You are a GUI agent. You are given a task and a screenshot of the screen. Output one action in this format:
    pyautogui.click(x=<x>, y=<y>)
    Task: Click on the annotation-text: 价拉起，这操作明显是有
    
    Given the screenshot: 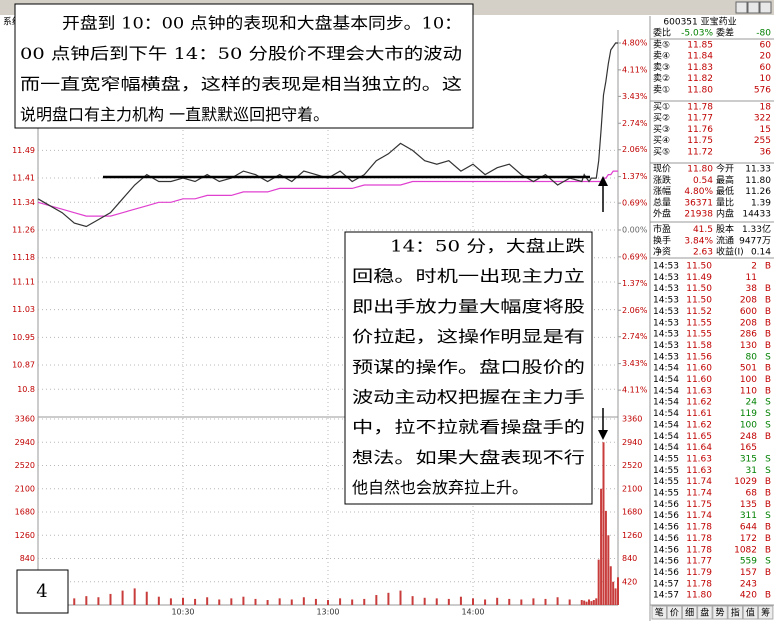 What is the action you would take?
    pyautogui.click(x=468, y=336)
    